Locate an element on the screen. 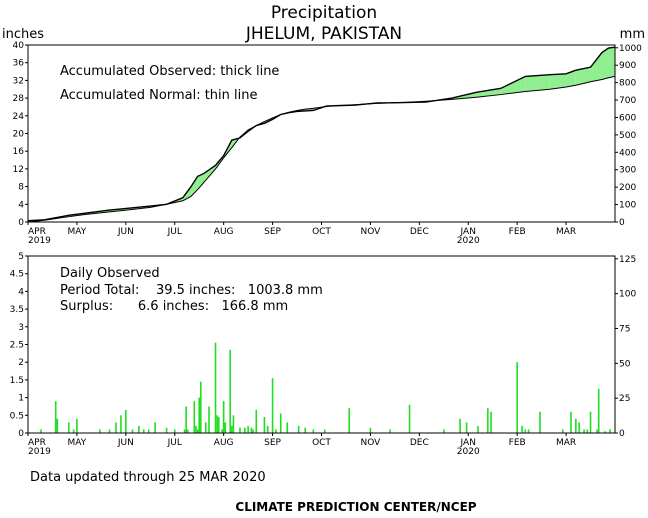  left-tick-label: 4 is located at coordinates (21, 205).